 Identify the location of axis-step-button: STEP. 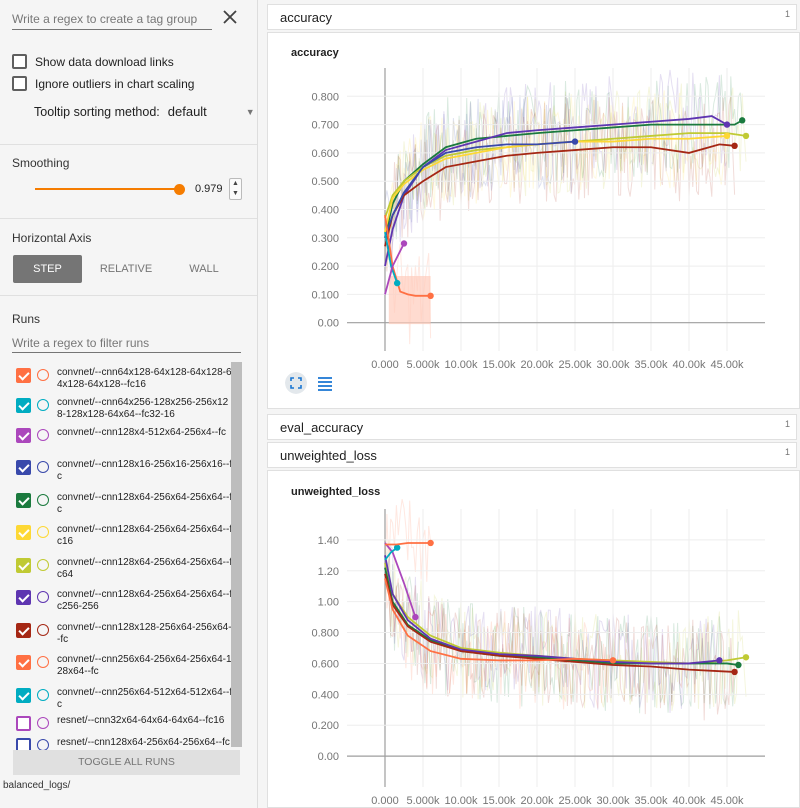
(47, 269).